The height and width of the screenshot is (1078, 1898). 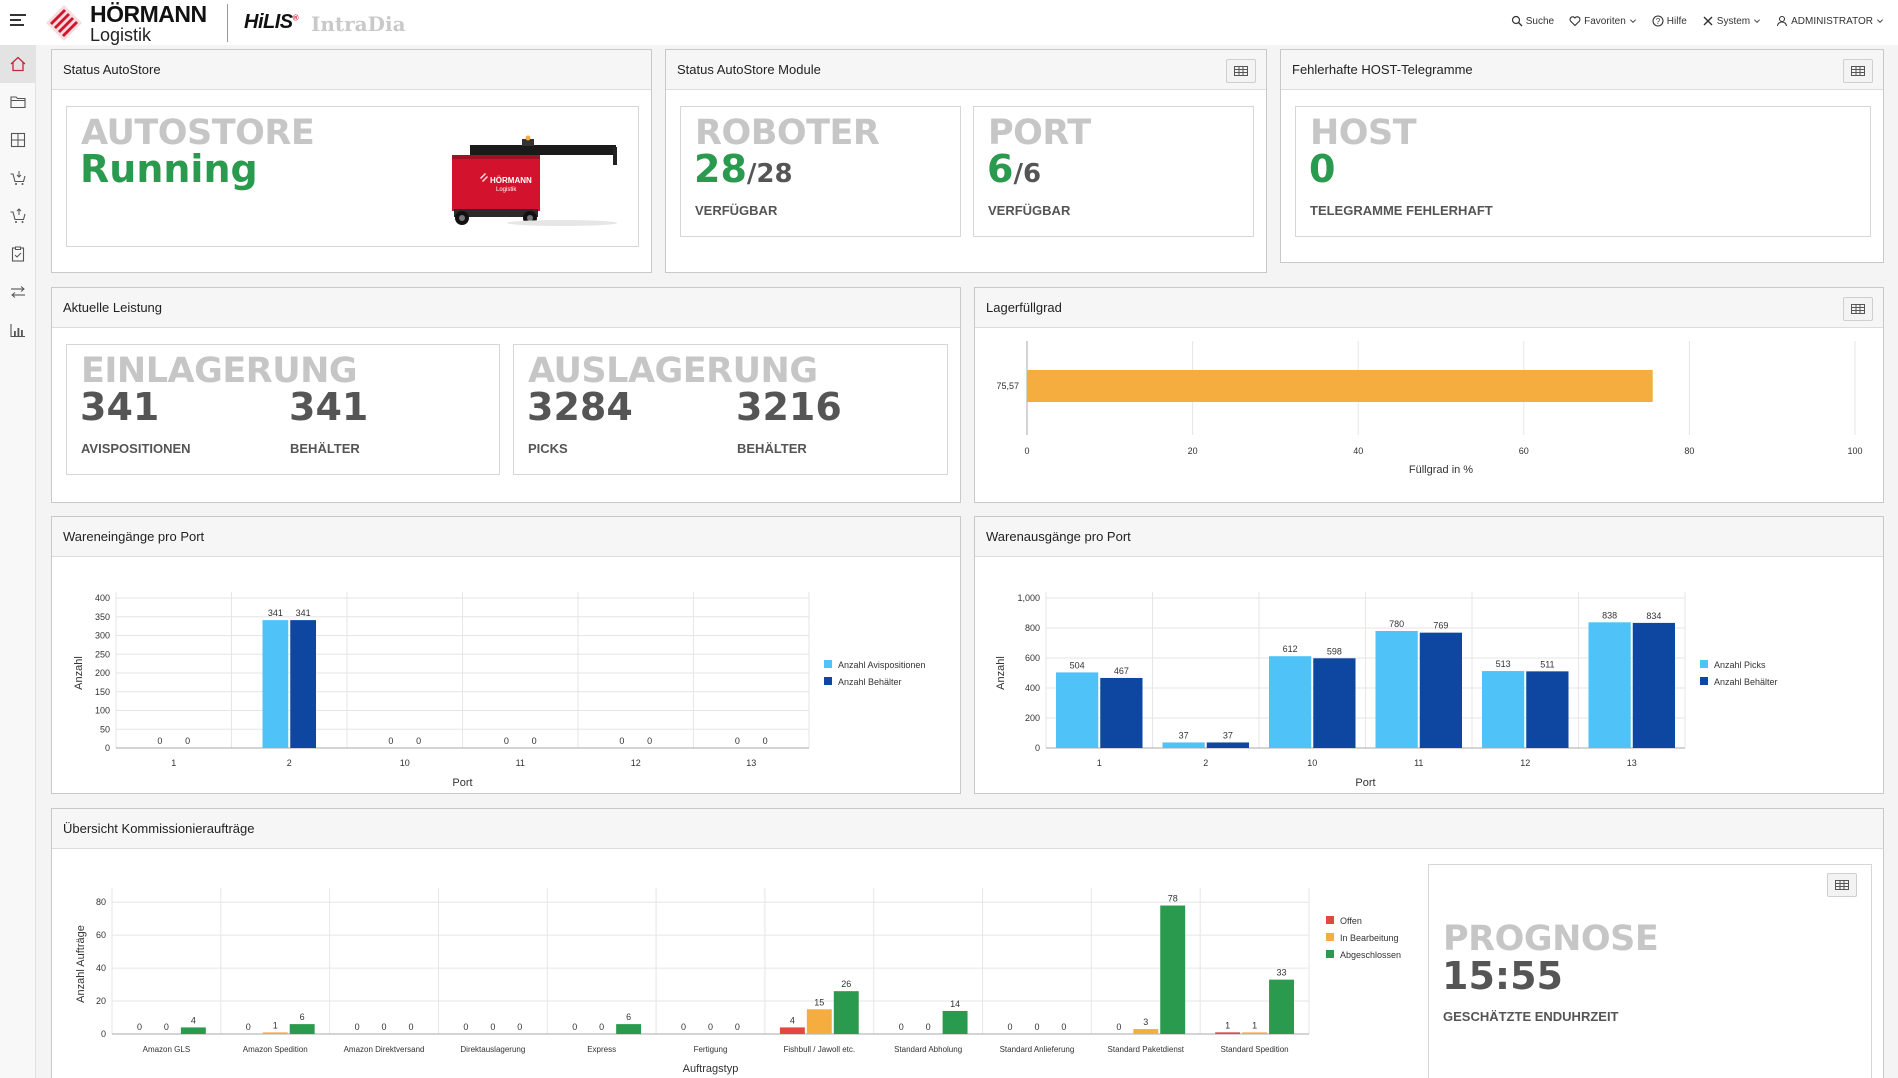 What do you see at coordinates (636, 763) in the screenshot?
I see `x-tick-label: 12` at bounding box center [636, 763].